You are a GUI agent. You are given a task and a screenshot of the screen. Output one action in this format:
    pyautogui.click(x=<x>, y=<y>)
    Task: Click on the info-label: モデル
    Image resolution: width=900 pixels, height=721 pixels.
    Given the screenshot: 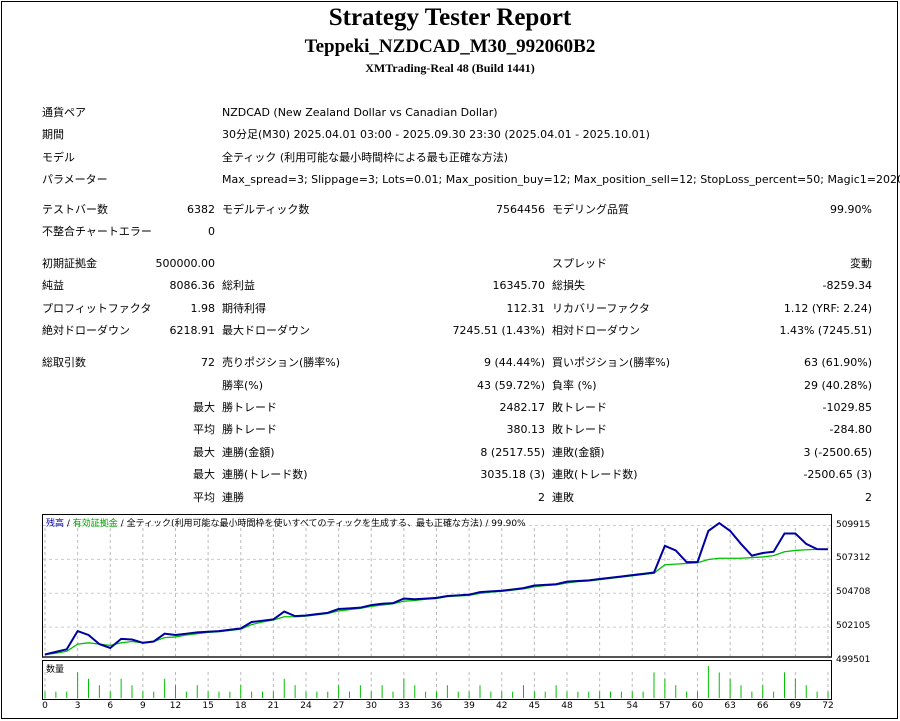 What is the action you would take?
    pyautogui.click(x=58, y=157)
    